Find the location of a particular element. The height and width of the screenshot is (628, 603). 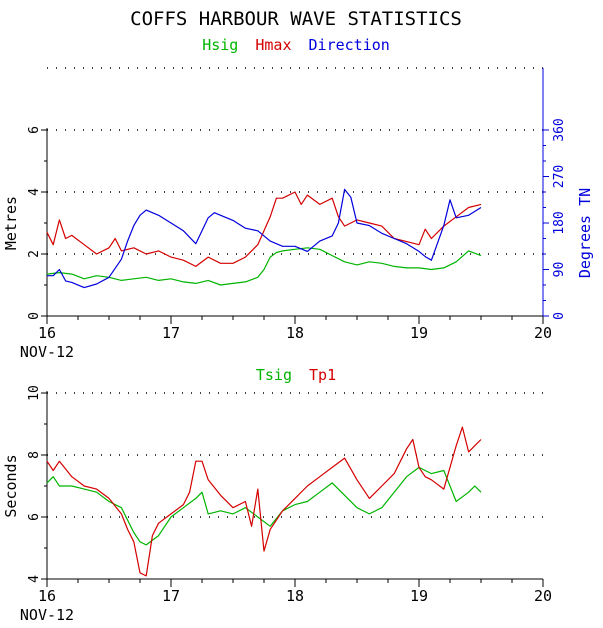

series-line-hsig is located at coordinates (264, 266).